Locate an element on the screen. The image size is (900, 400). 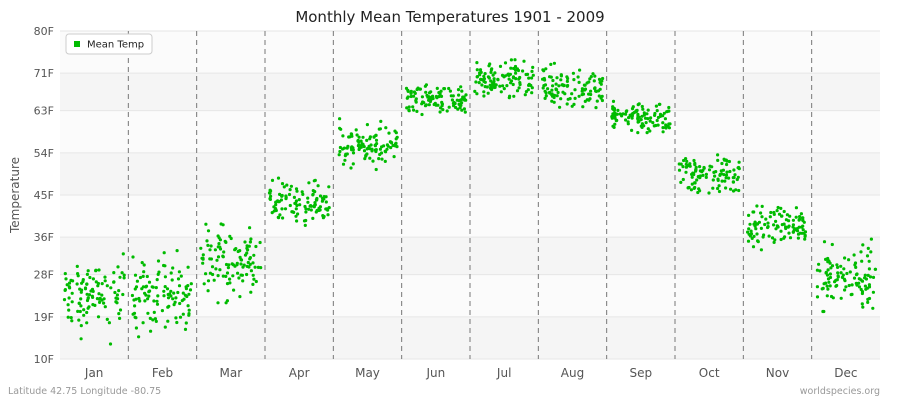
legend: Mean Temp is located at coordinates (109, 44).